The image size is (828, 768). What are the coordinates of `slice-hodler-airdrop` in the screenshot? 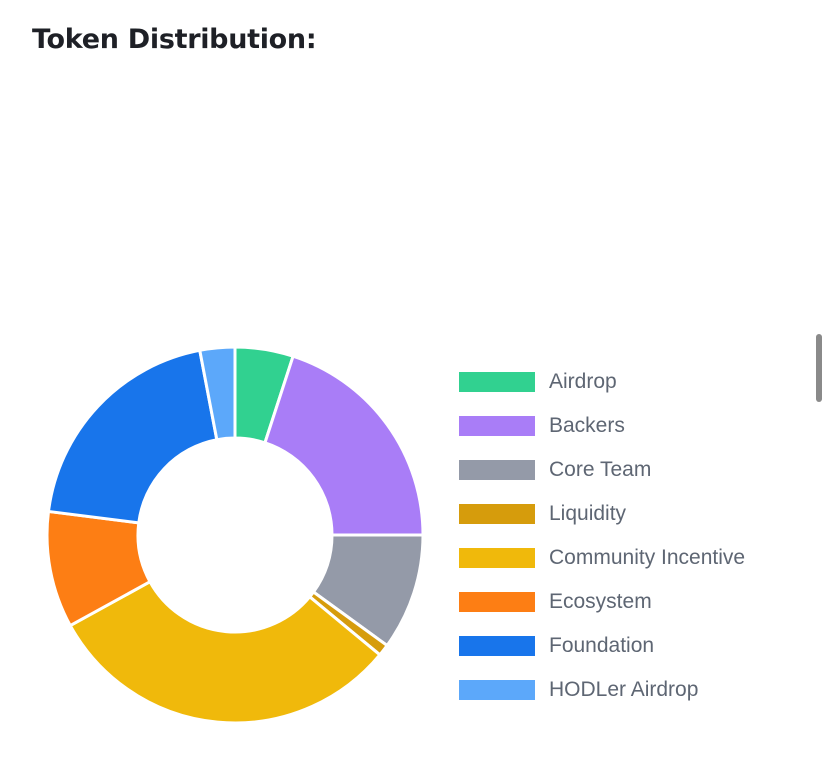 It's located at (217, 393).